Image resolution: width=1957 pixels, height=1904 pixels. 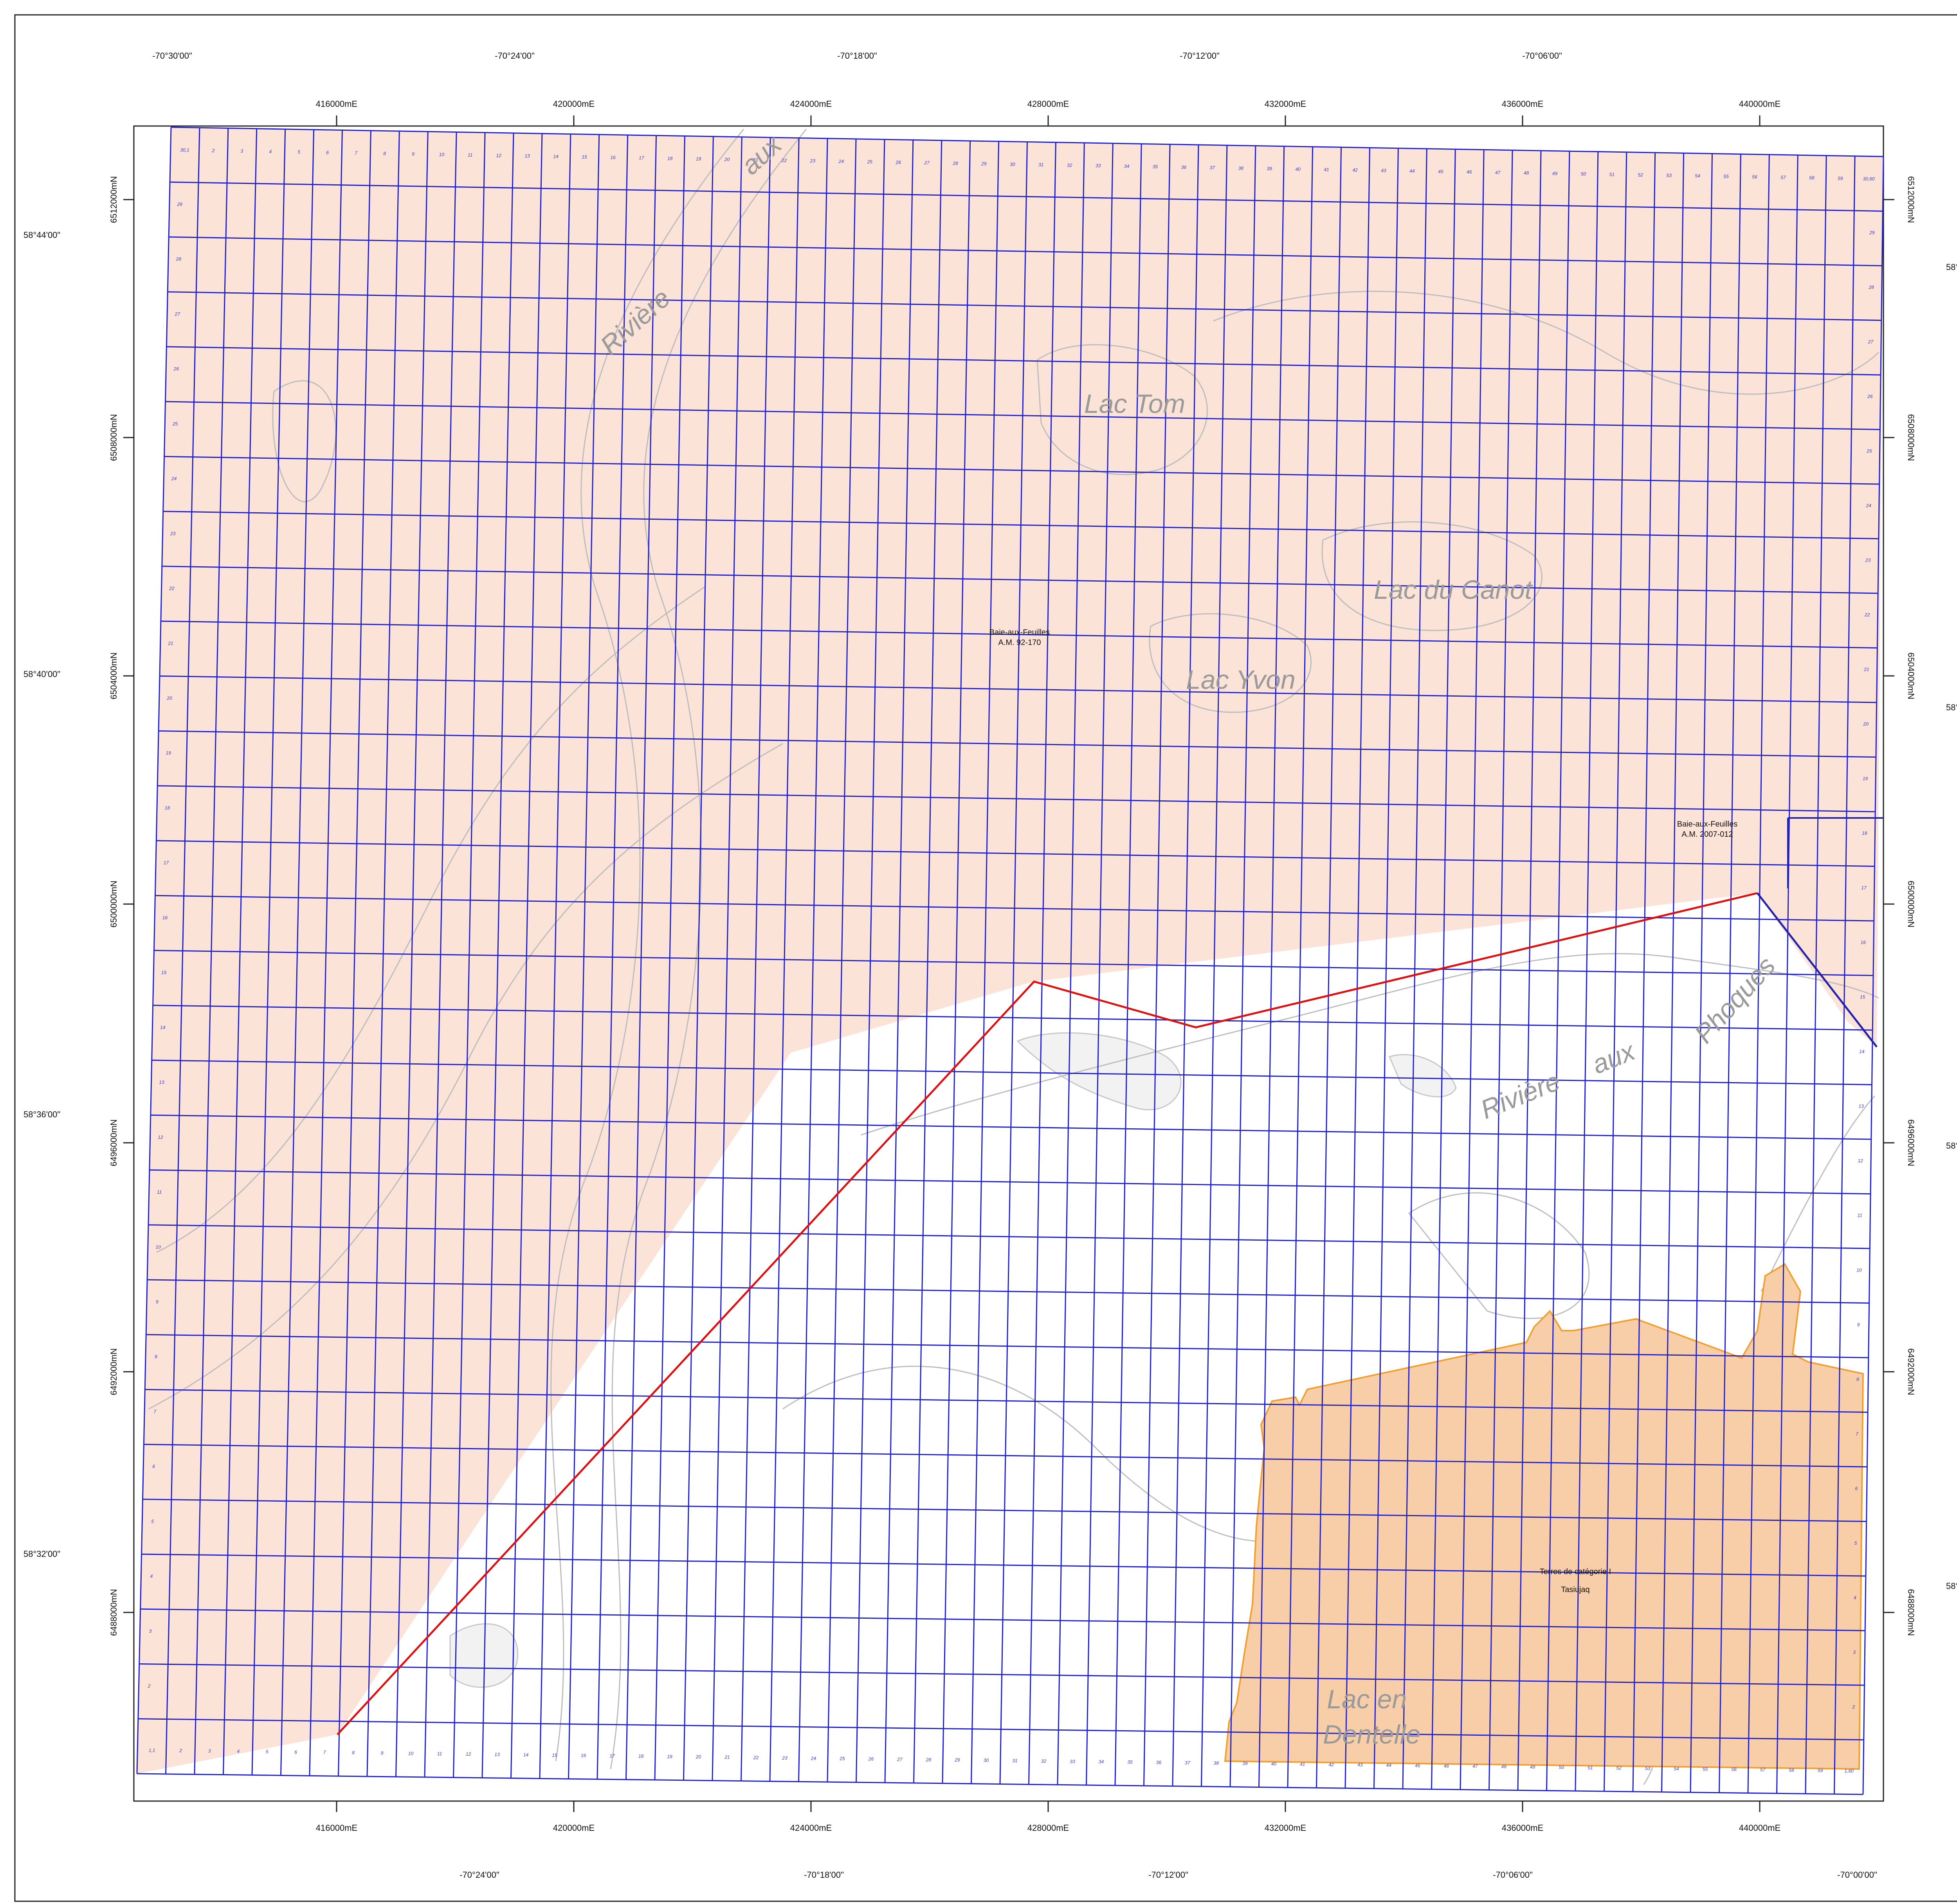 What do you see at coordinates (180, 1750) in the screenshot?
I see `grid-cell-label-bottom: 2` at bounding box center [180, 1750].